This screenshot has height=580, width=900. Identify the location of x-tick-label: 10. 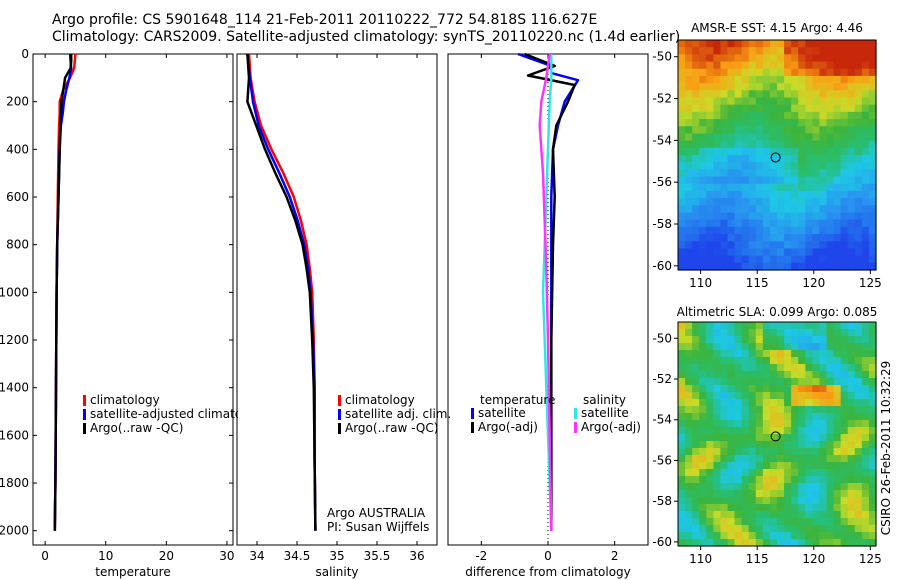
(105, 556).